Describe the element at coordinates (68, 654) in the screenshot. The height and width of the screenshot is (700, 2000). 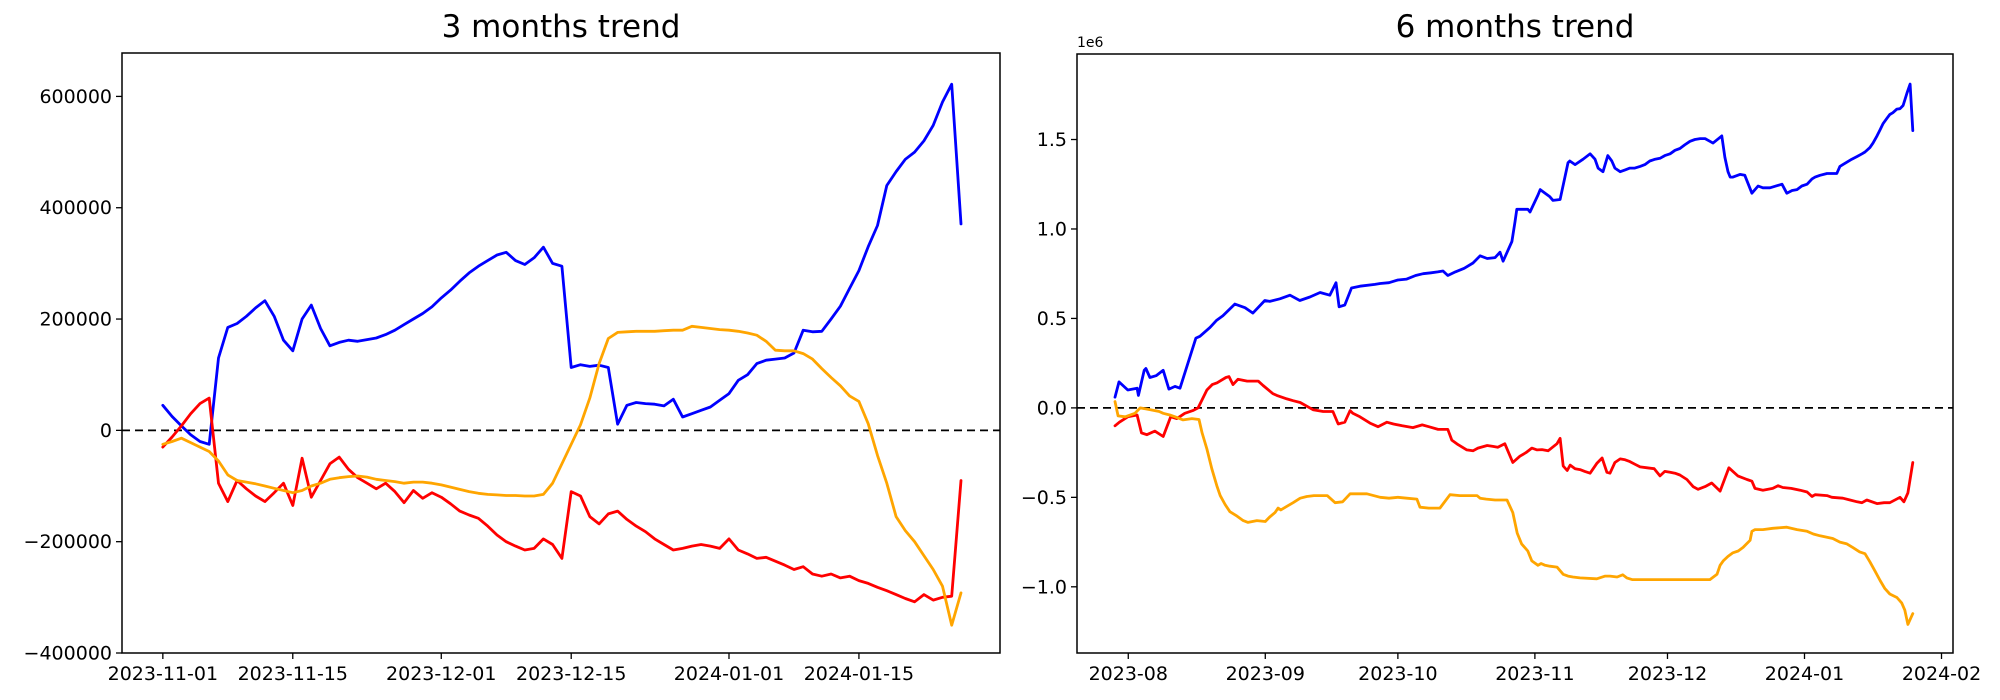
I see `y-tick-label: −400000` at that location.